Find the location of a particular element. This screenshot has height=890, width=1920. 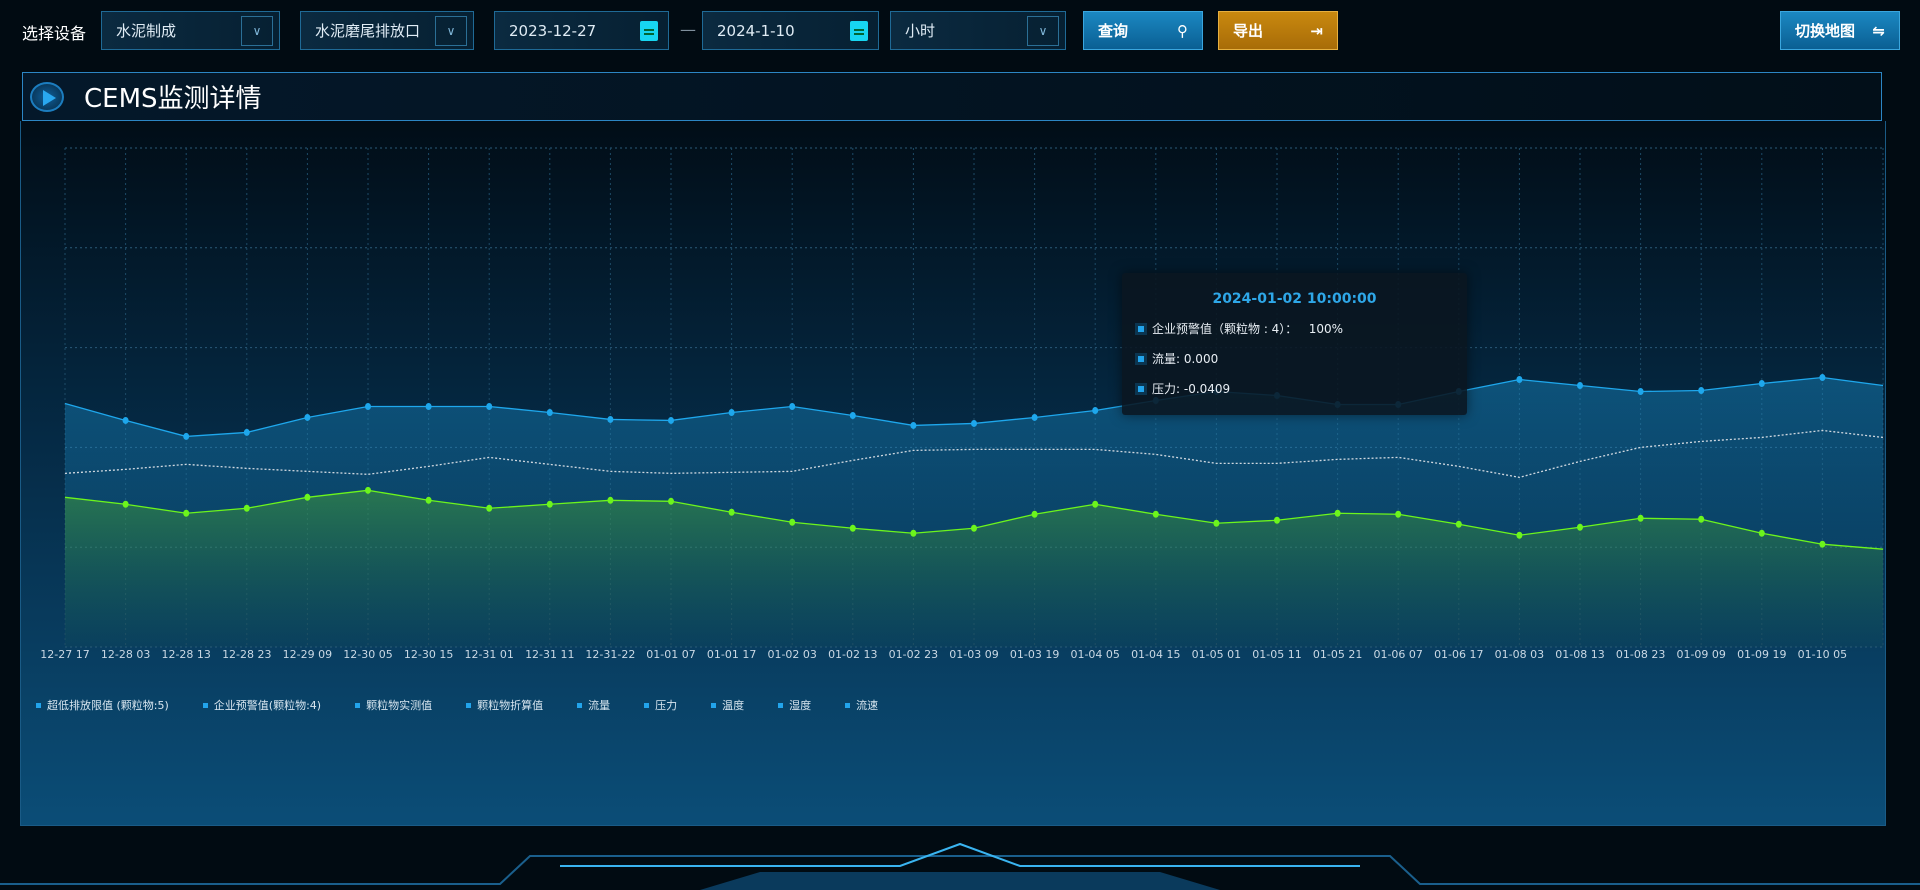

legend-item: 超低排放限值 (颗粒物:5) is located at coordinates (102, 705).